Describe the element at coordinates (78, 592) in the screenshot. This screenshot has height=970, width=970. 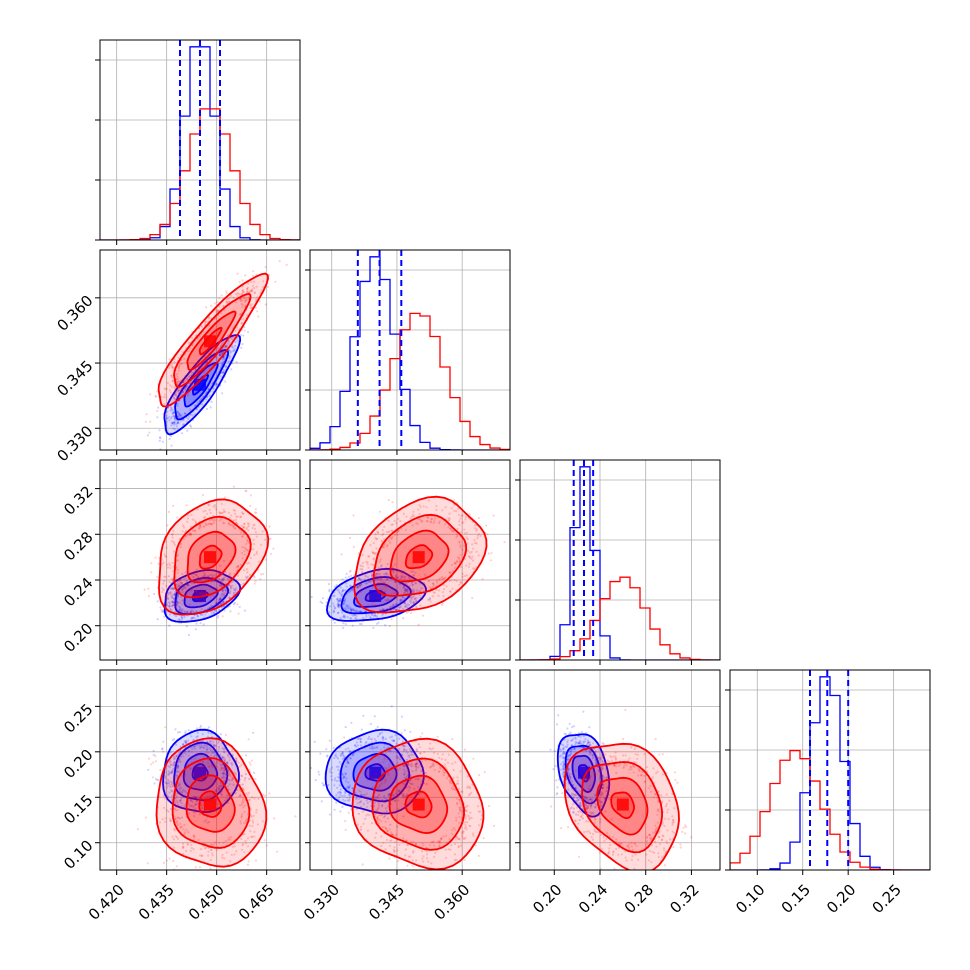
I see `y-tick-label: 0.24` at that location.